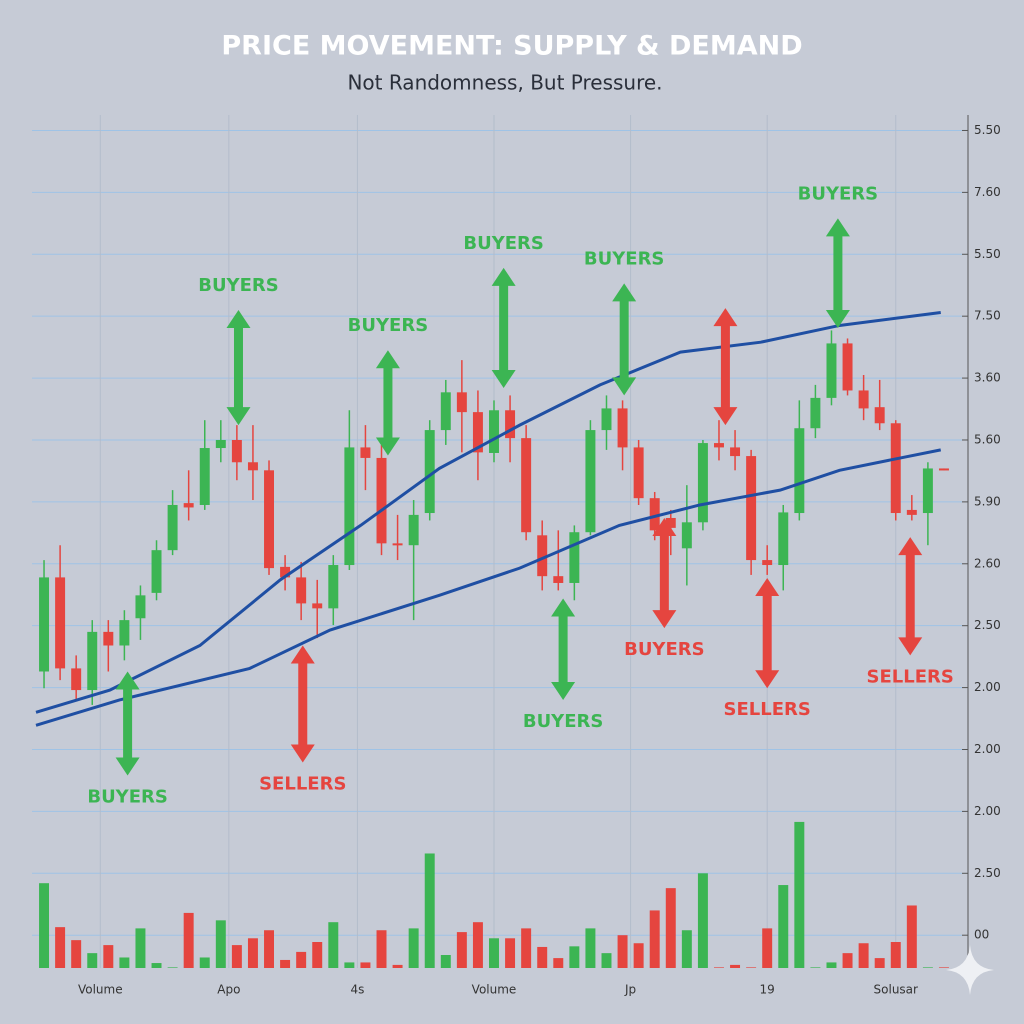  I want to click on x-tick-label: 4s, so click(357, 990).